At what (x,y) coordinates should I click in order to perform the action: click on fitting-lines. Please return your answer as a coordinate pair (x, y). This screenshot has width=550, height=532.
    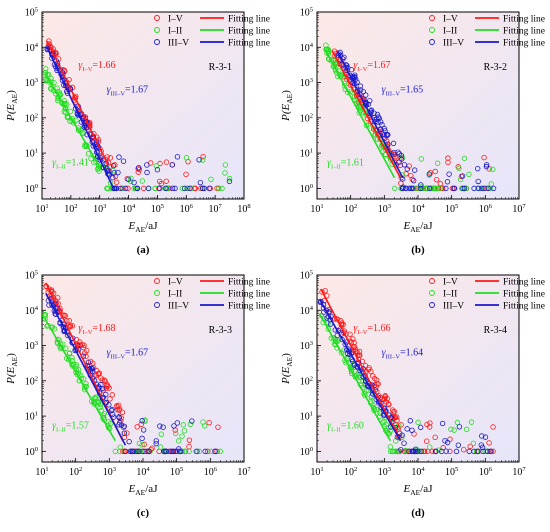
    Looking at the image, I should click on (360, 365).